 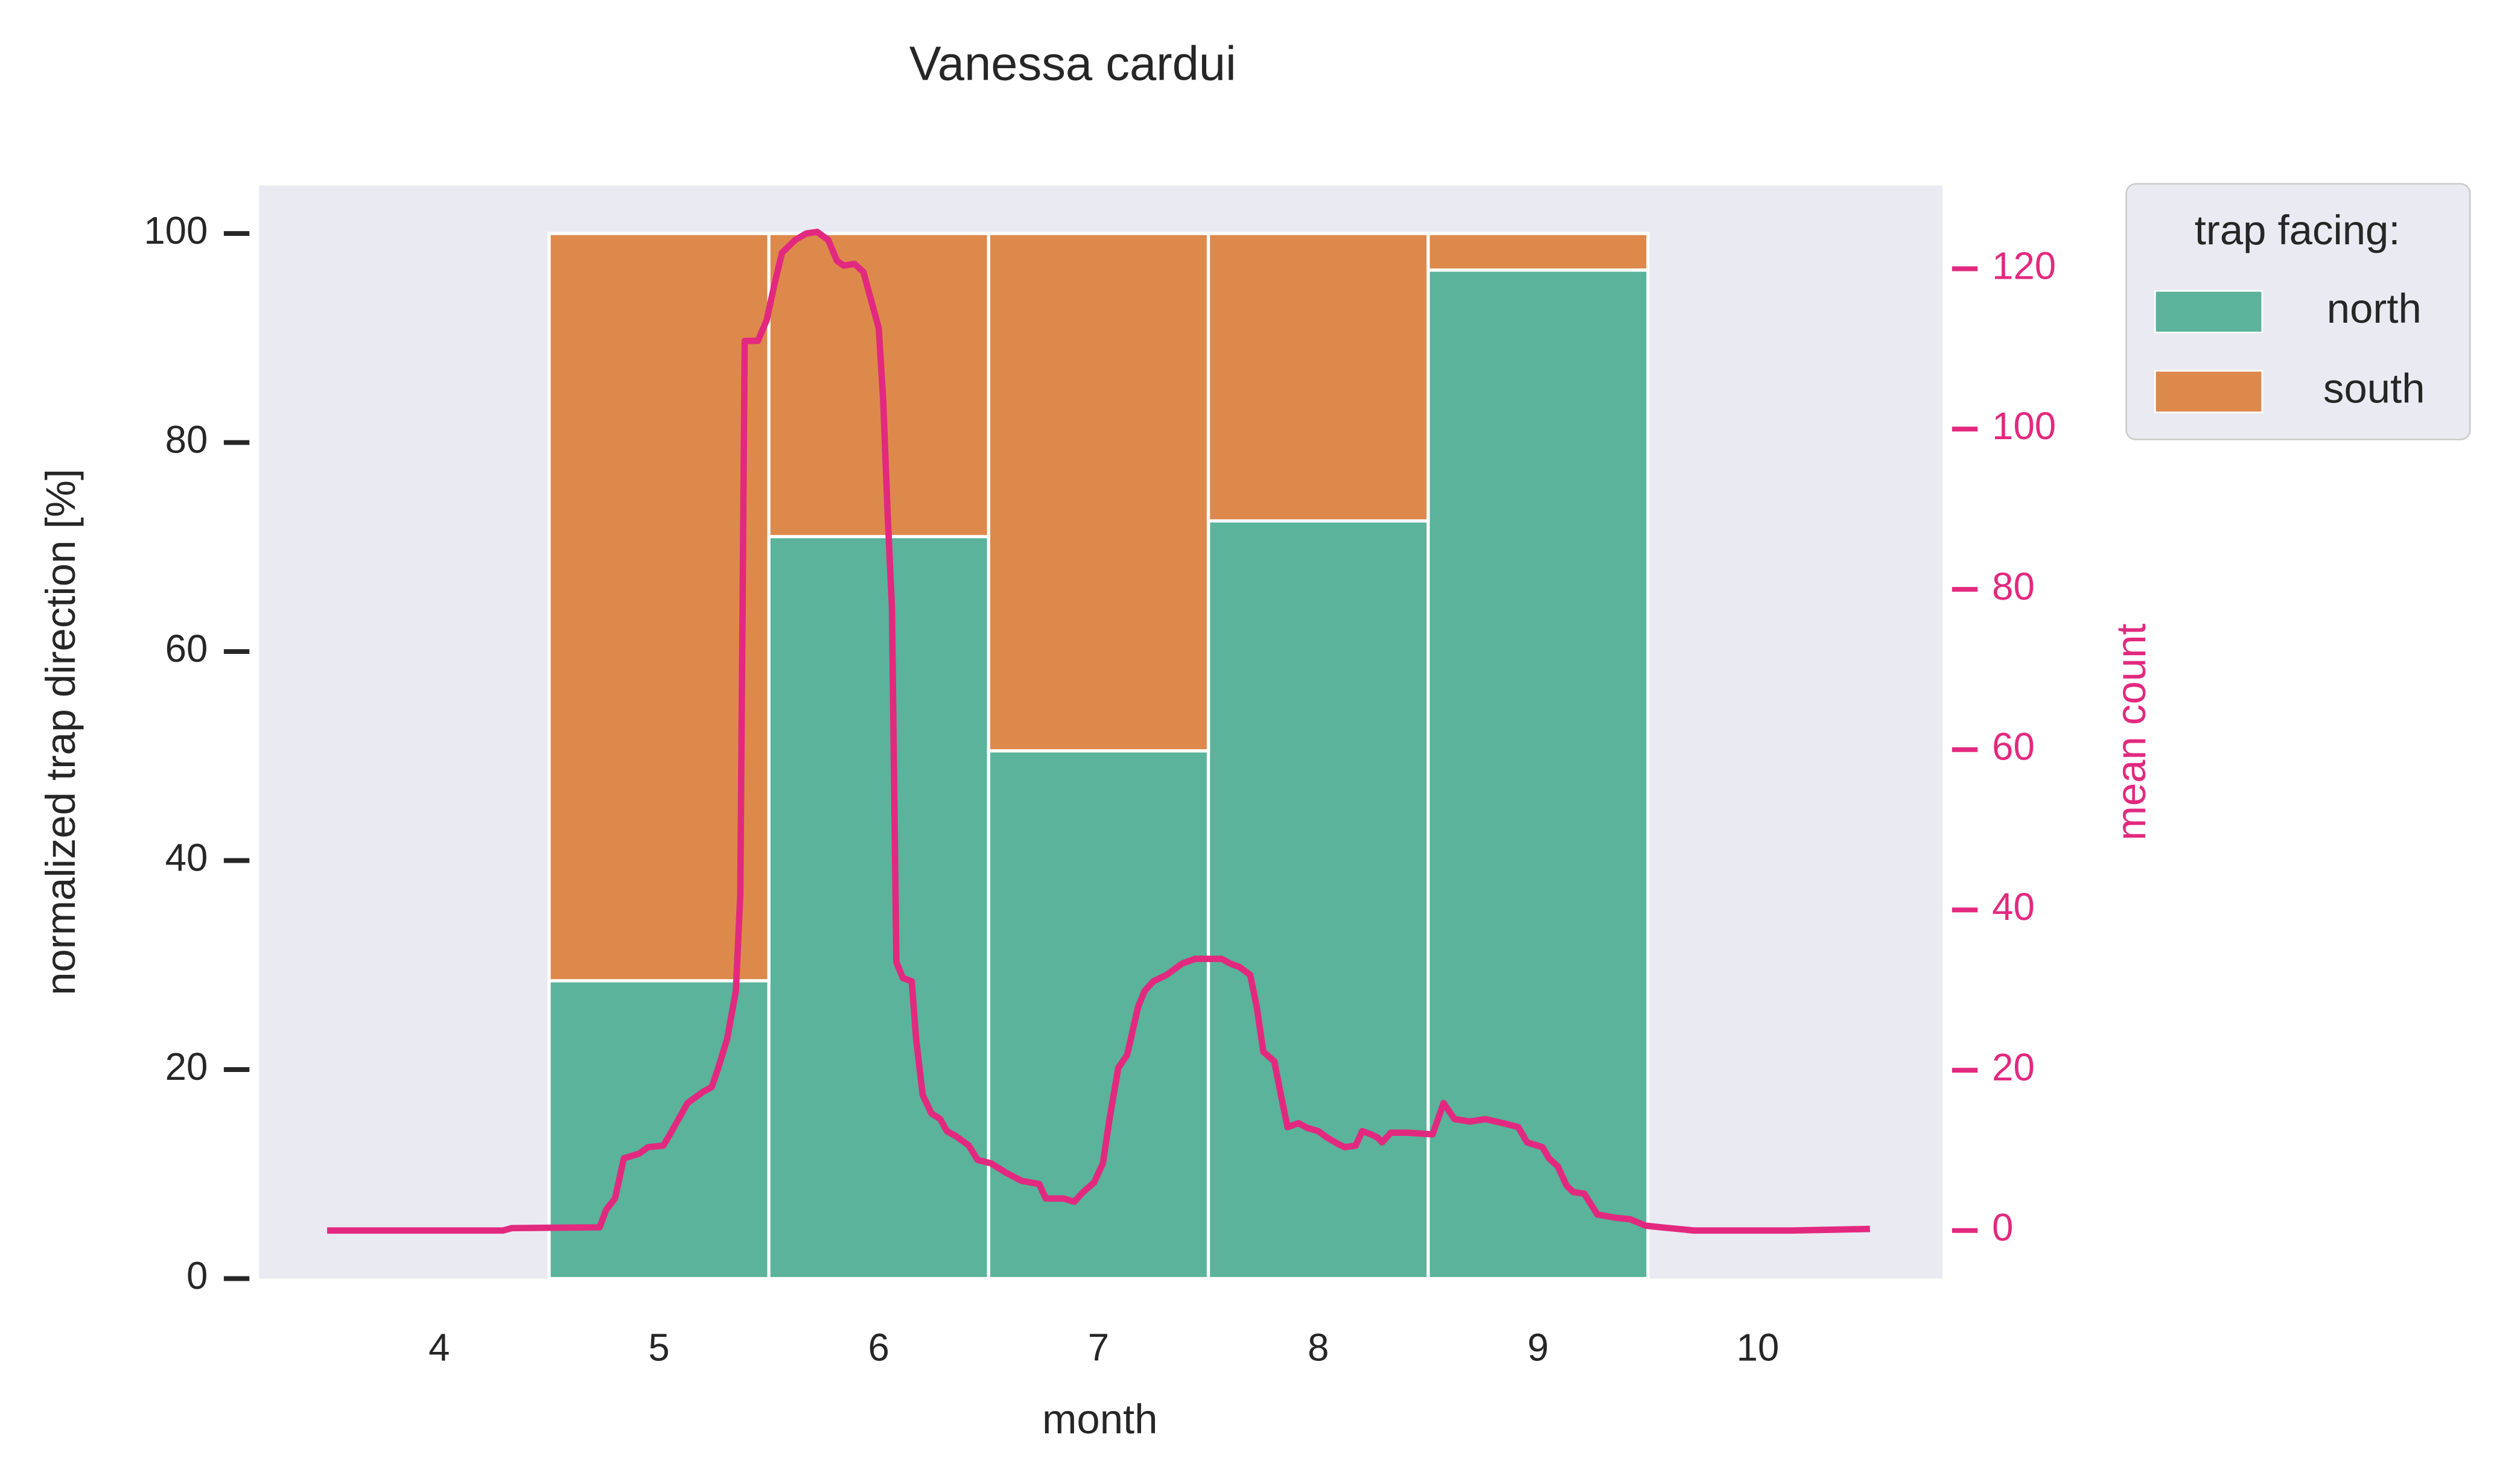 I want to click on y2-tick-label: 60, so click(x=2013, y=746).